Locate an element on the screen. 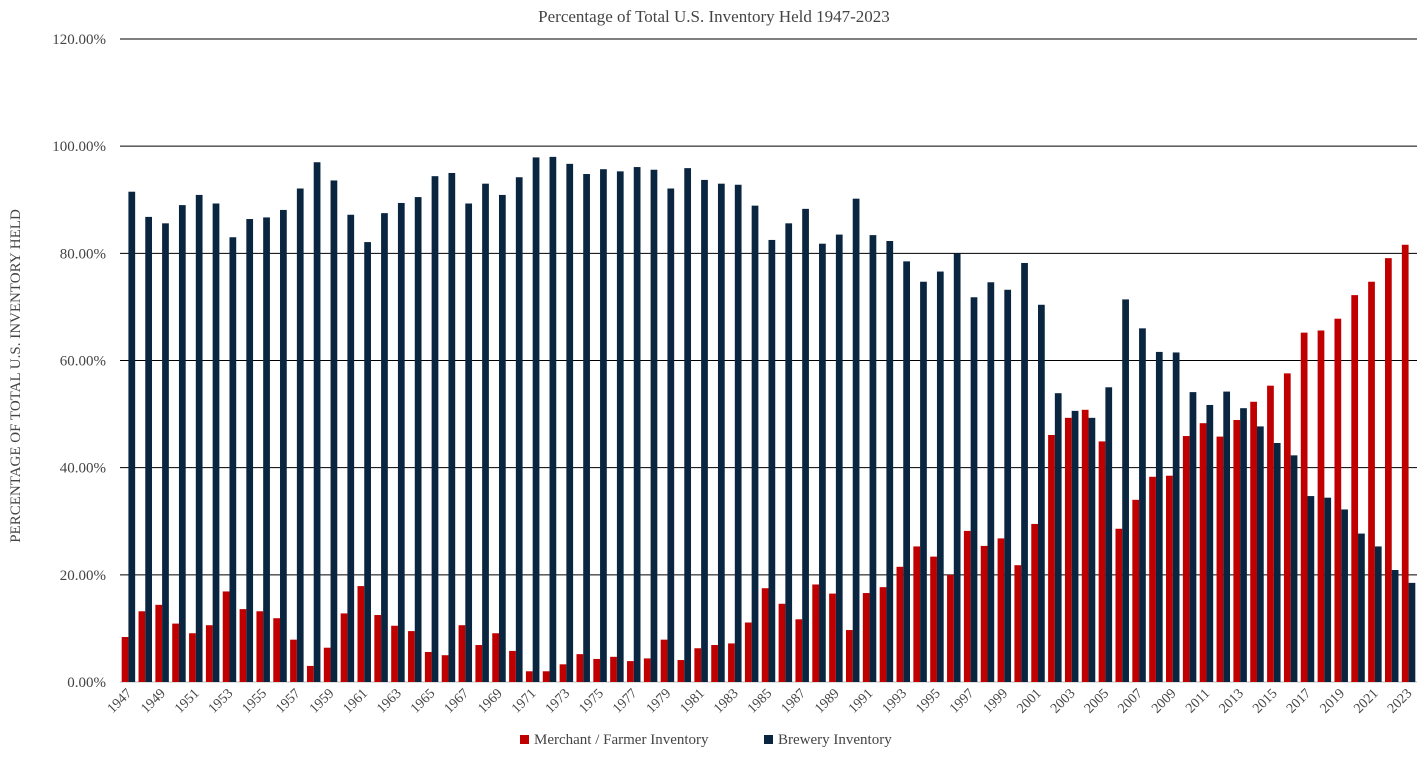  brewery-bar-1953 is located at coordinates (233, 459).